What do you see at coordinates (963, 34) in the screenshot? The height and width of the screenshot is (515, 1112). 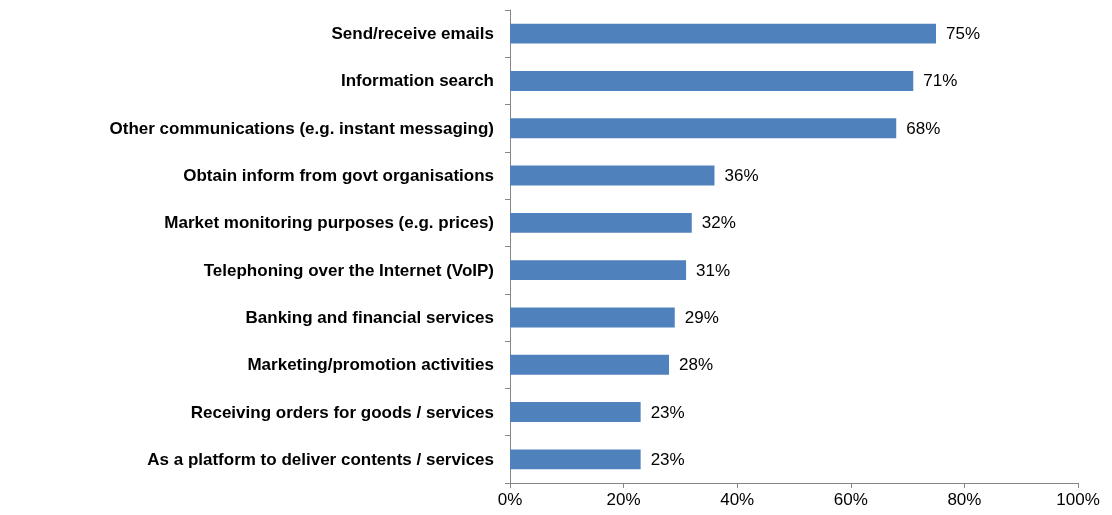 I see `data-label: 75%` at bounding box center [963, 34].